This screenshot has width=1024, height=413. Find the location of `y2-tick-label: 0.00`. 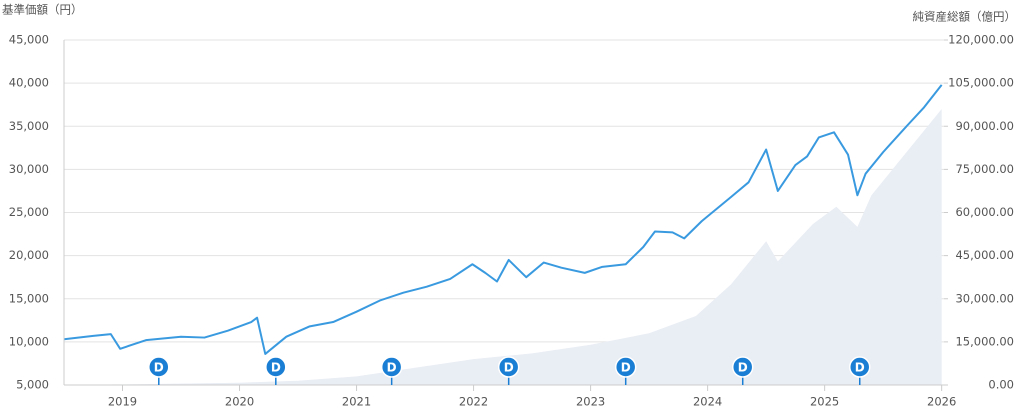

y2-tick-label: 0.00 is located at coordinates (1001, 385).